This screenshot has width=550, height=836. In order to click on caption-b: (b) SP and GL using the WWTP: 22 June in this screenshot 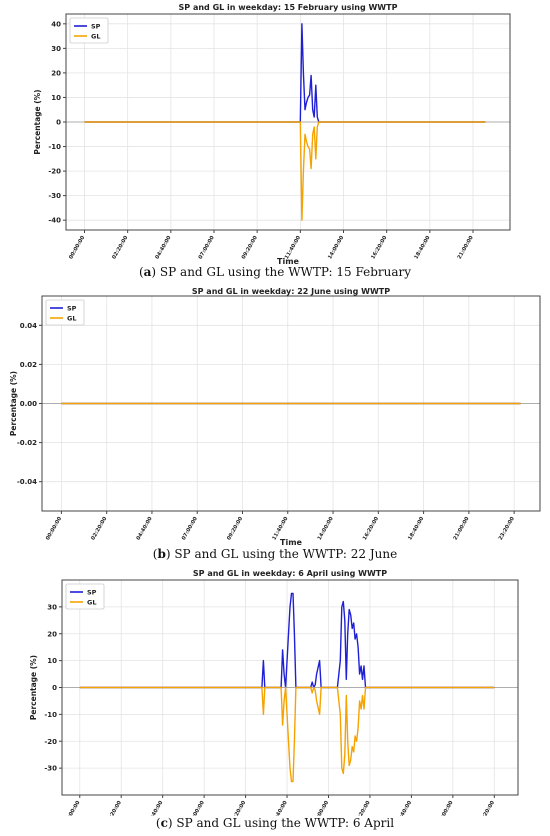, I will do `click(275, 554)`.